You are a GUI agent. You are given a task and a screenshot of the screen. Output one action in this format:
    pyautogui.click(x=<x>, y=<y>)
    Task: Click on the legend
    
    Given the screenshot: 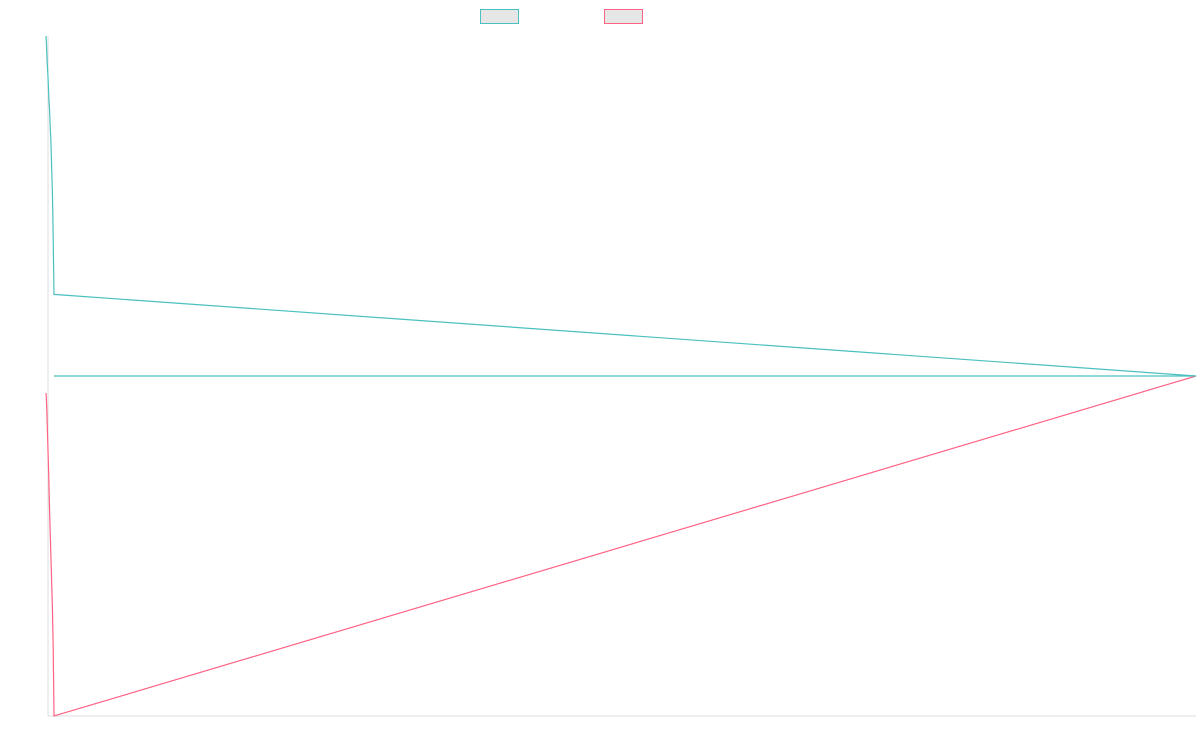 What is the action you would take?
    pyautogui.click(x=600, y=18)
    